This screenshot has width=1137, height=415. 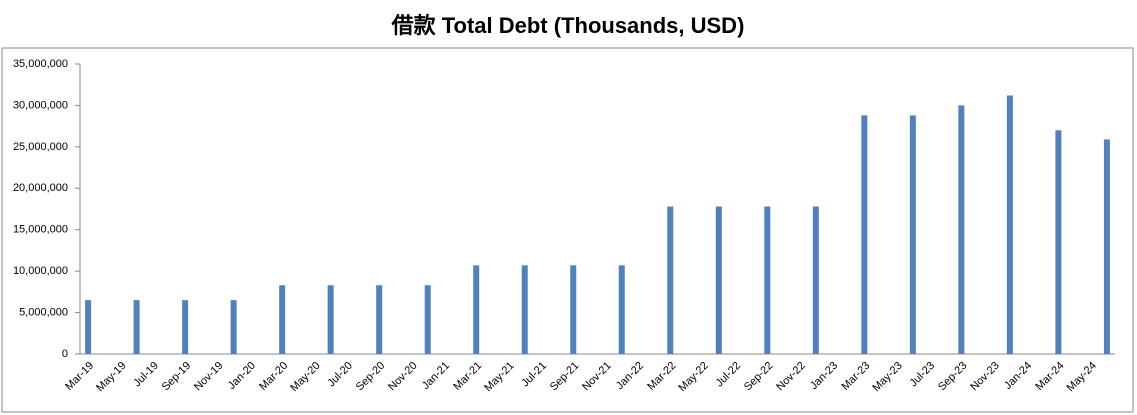 What do you see at coordinates (985, 377) in the screenshot?
I see `x-tick-label: Nov-23` at bounding box center [985, 377].